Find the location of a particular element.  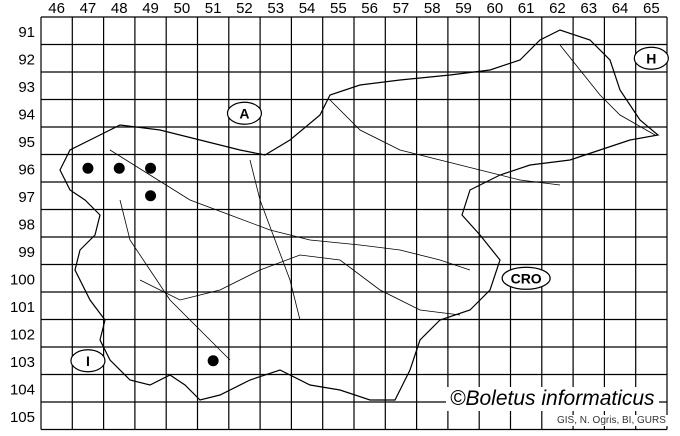

country-label: I is located at coordinates (88, 361).